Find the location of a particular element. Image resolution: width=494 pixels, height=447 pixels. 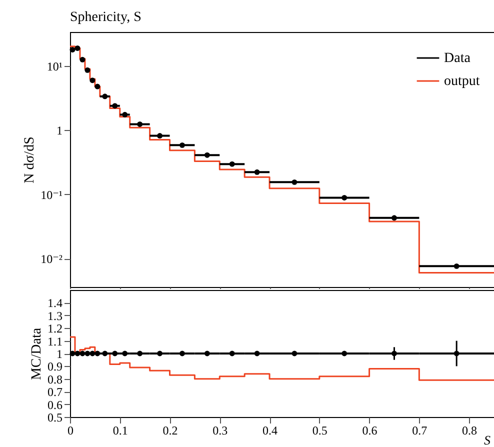

legend-label: output is located at coordinates (462, 81).